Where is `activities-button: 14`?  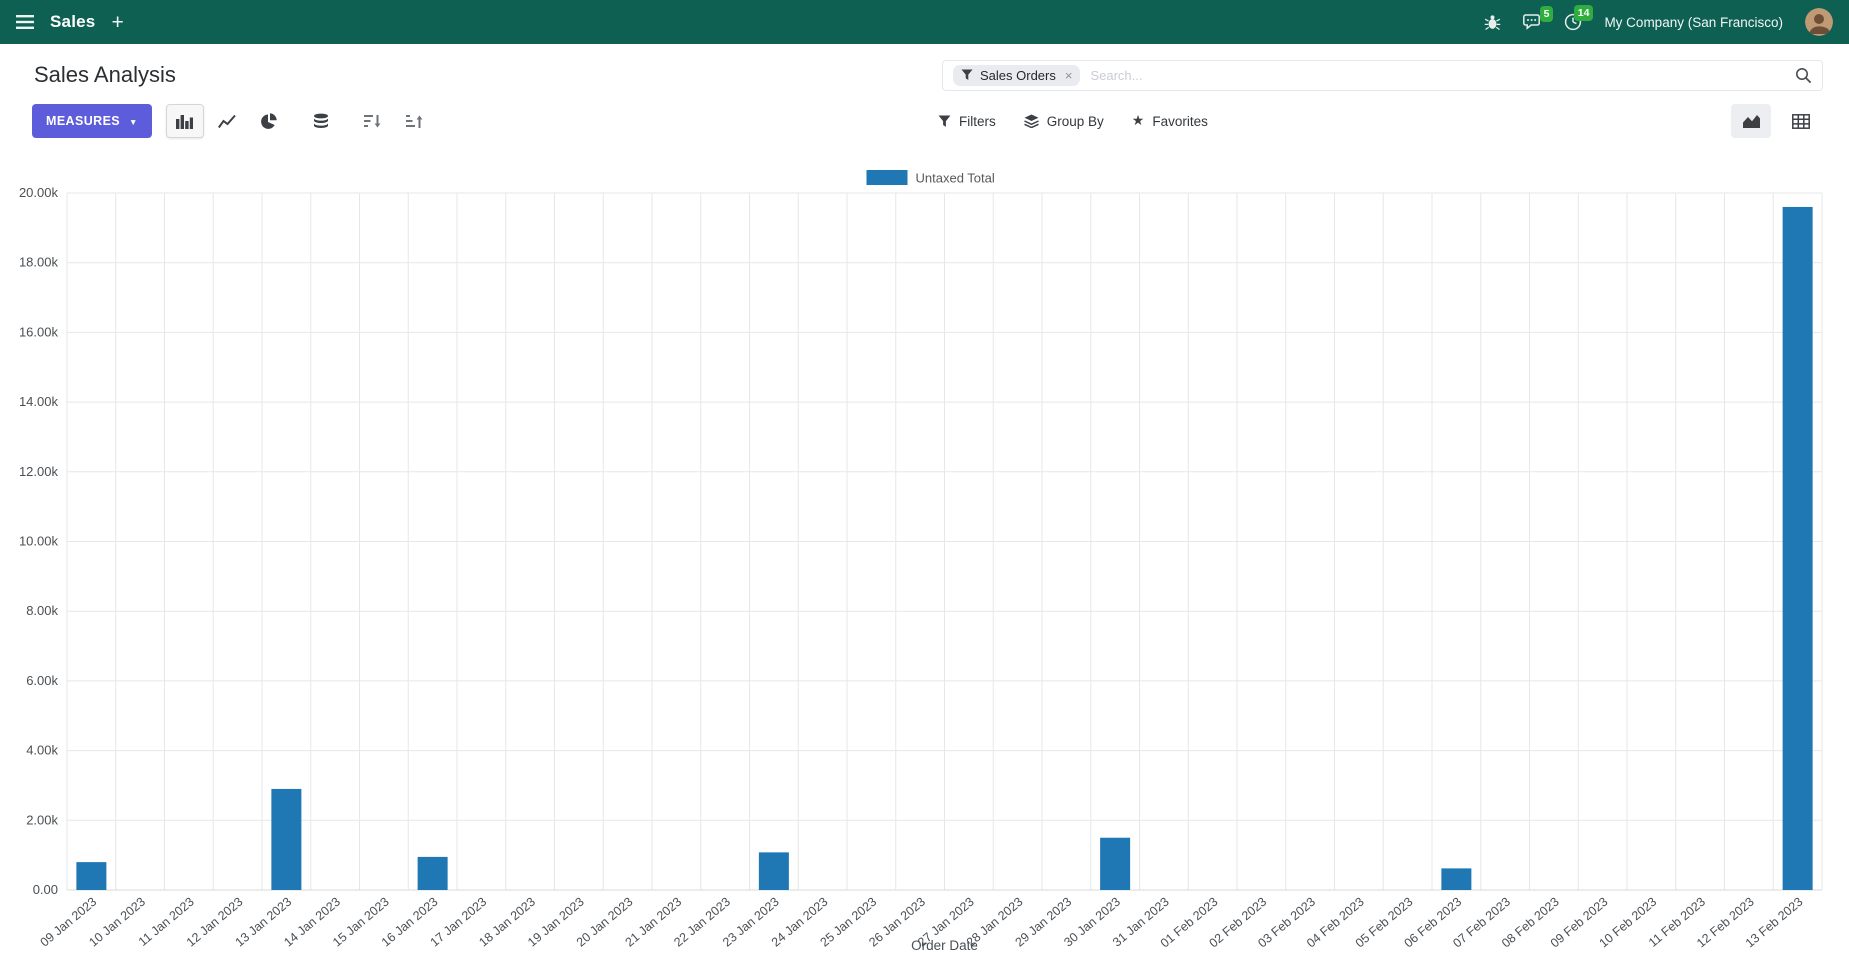 activities-button: 14 is located at coordinates (1579, 18).